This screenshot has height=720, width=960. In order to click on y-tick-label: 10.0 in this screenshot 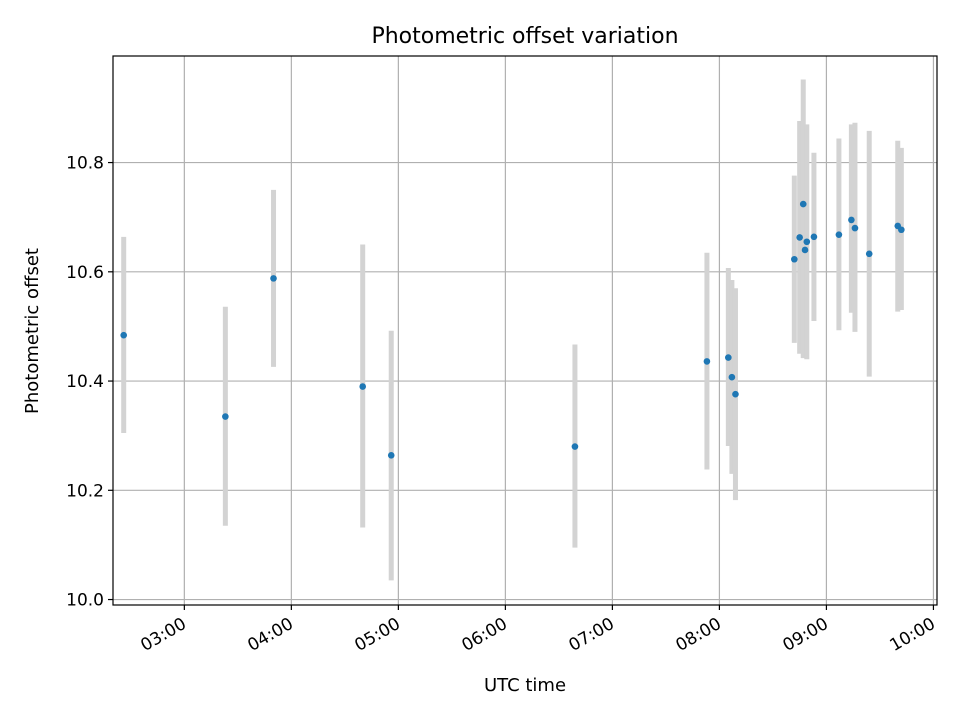, I will do `click(85, 601)`.